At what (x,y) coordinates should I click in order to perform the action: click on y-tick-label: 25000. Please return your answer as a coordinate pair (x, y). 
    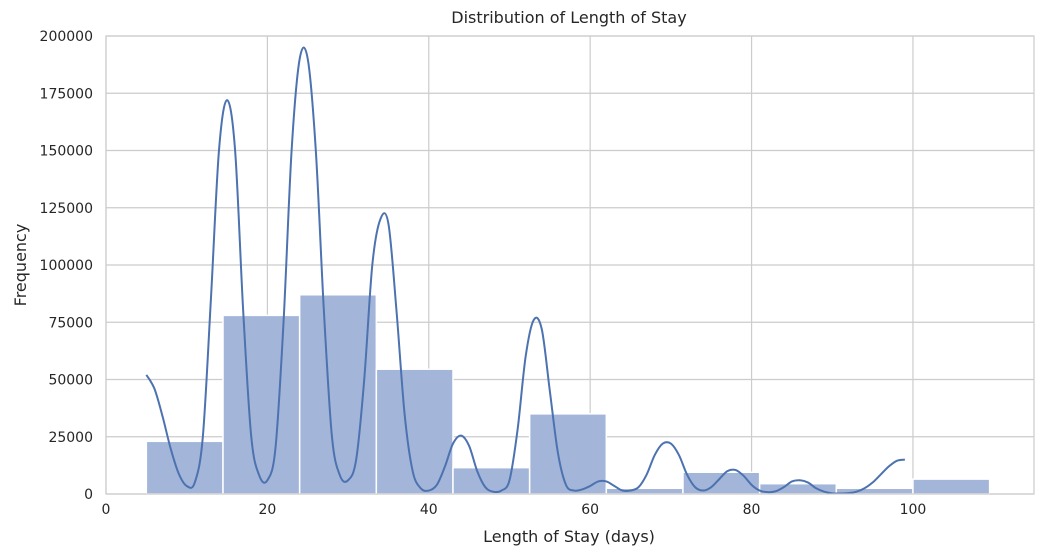
    Looking at the image, I should click on (70, 438).